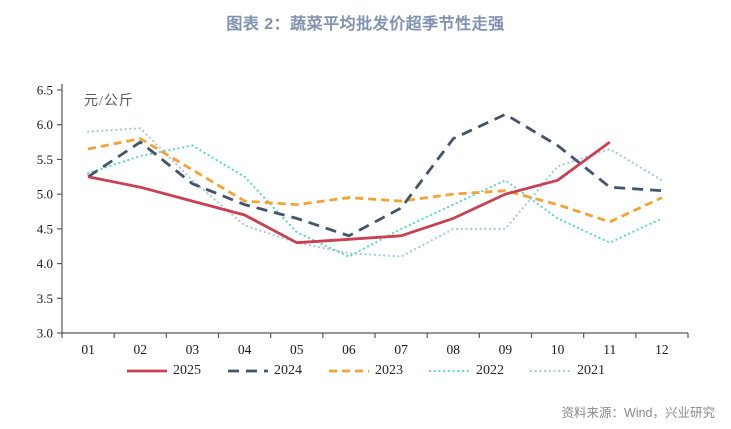 The width and height of the screenshot is (731, 429). Describe the element at coordinates (45, 263) in the screenshot. I see `y-tick-label: 4.0` at that location.